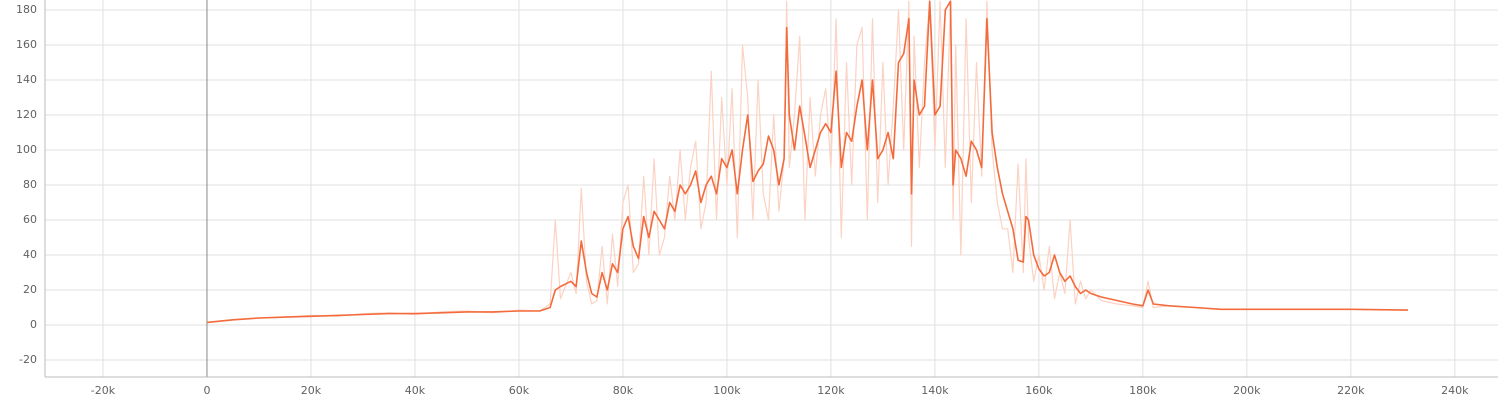 Image resolution: width=1498 pixels, height=400 pixels. Describe the element at coordinates (623, 390) in the screenshot. I see `x-tick-label: 80k` at that location.